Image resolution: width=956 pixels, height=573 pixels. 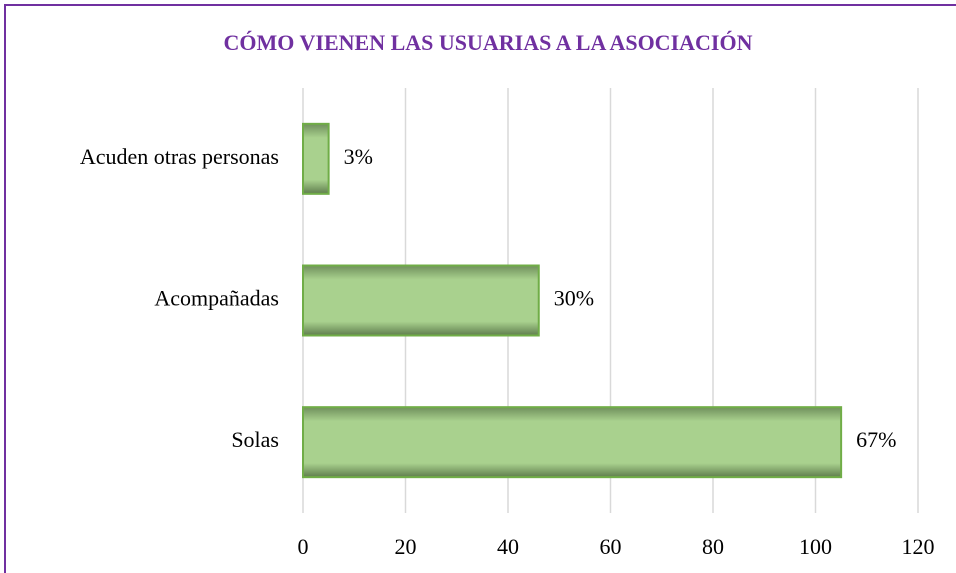 I want to click on data-label: 30%, so click(x=574, y=298).